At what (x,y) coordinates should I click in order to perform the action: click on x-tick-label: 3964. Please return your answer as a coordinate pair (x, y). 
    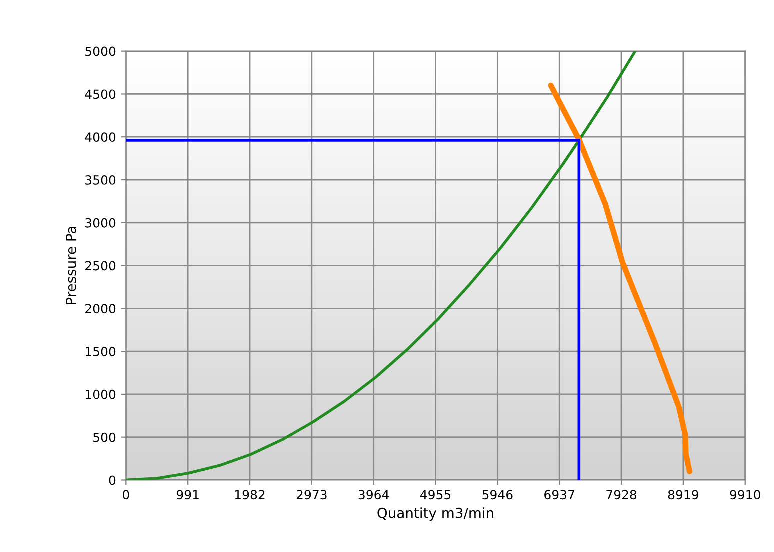
    Looking at the image, I should click on (374, 495).